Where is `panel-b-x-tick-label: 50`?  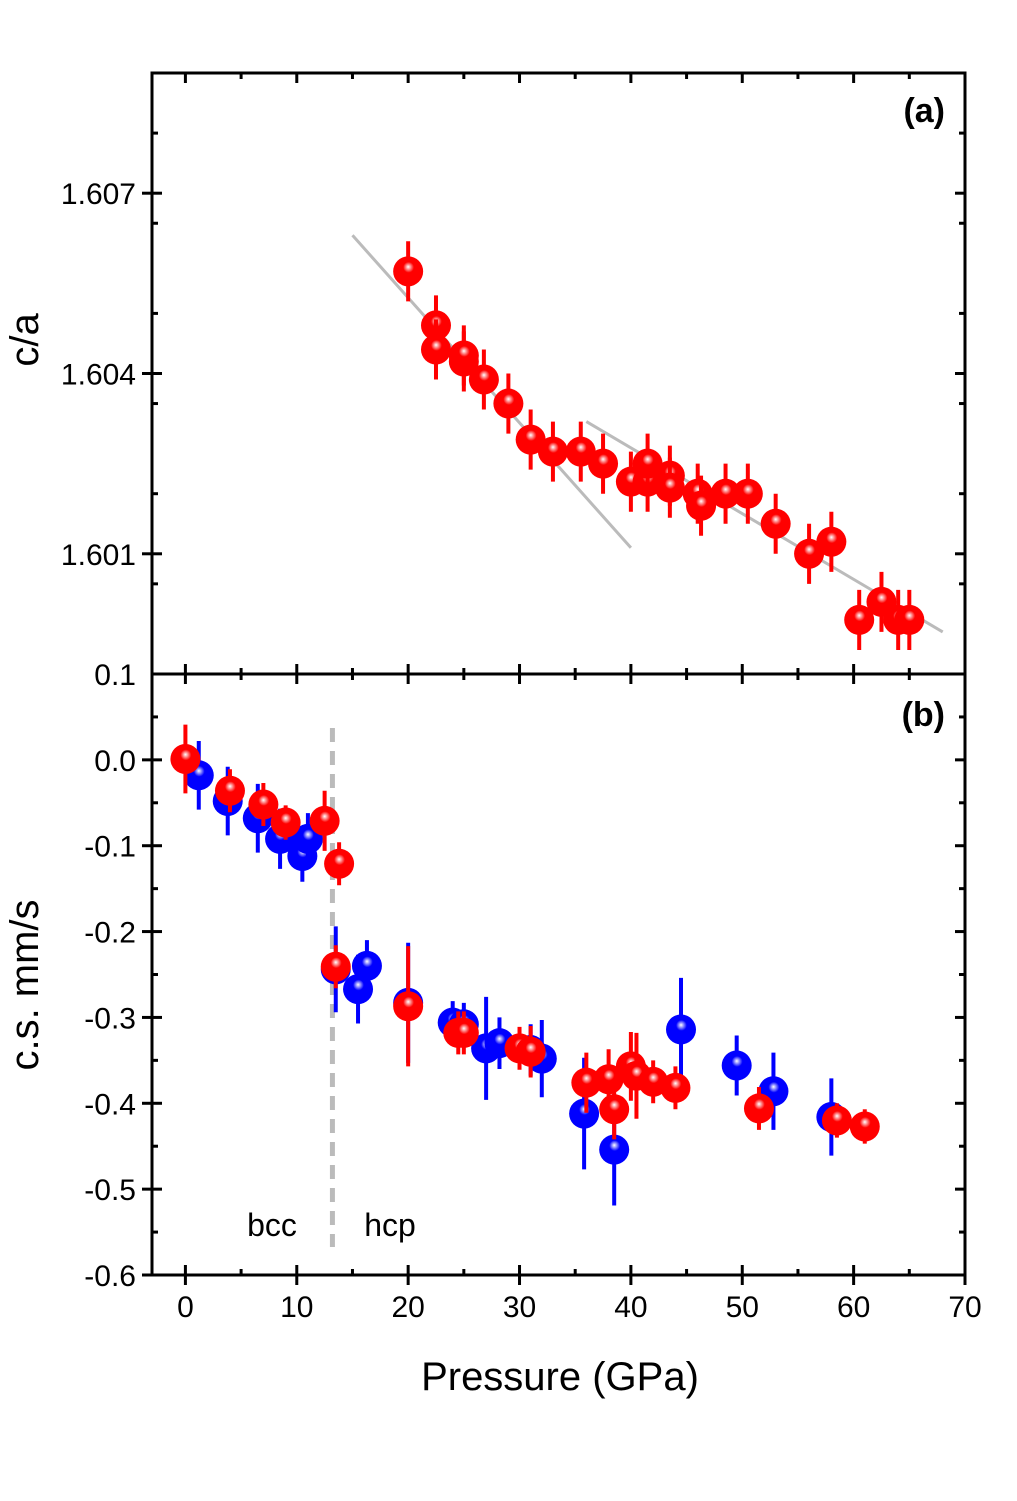
panel-b-x-tick-label: 50 is located at coordinates (742, 1307).